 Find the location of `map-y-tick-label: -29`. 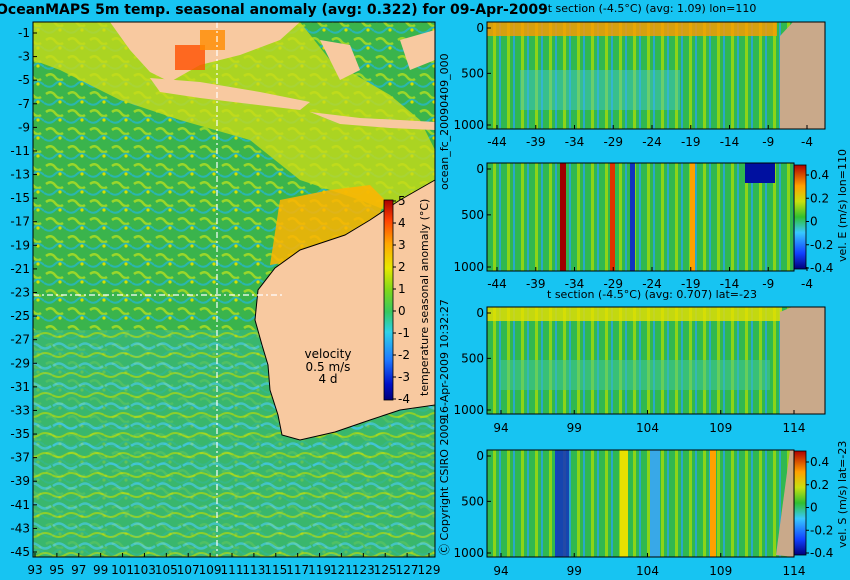

map-y-tick-label: -29 is located at coordinates (20, 363).